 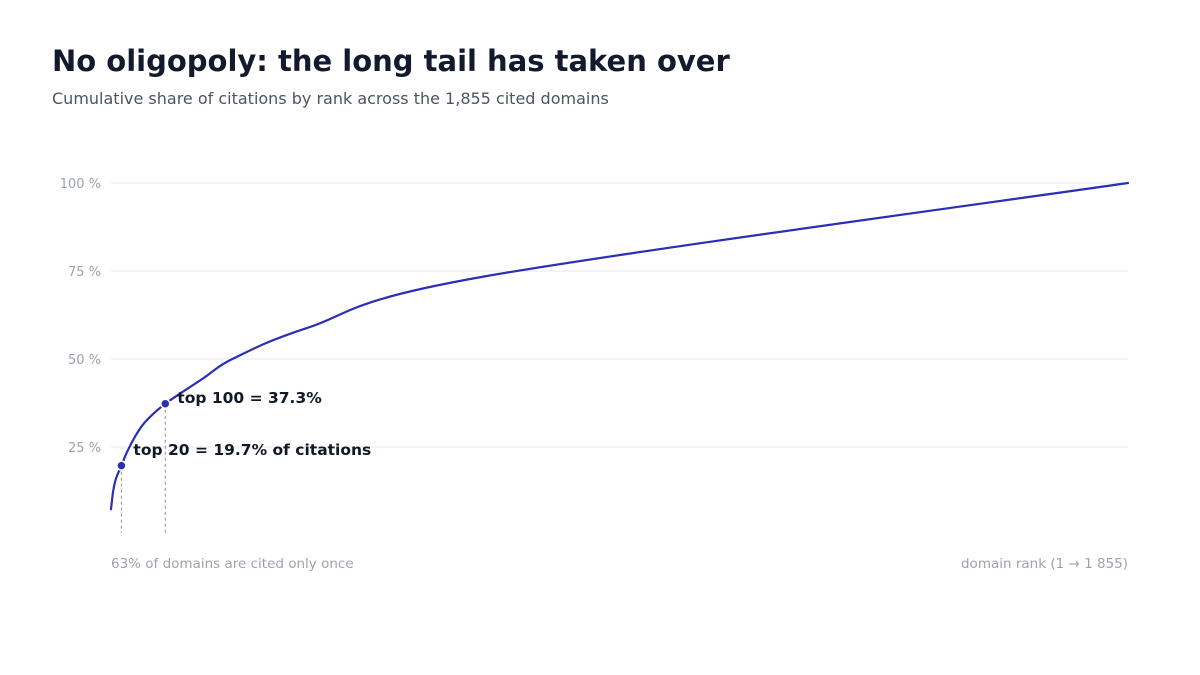 I want to click on annotation-points, so click(x=143, y=434).